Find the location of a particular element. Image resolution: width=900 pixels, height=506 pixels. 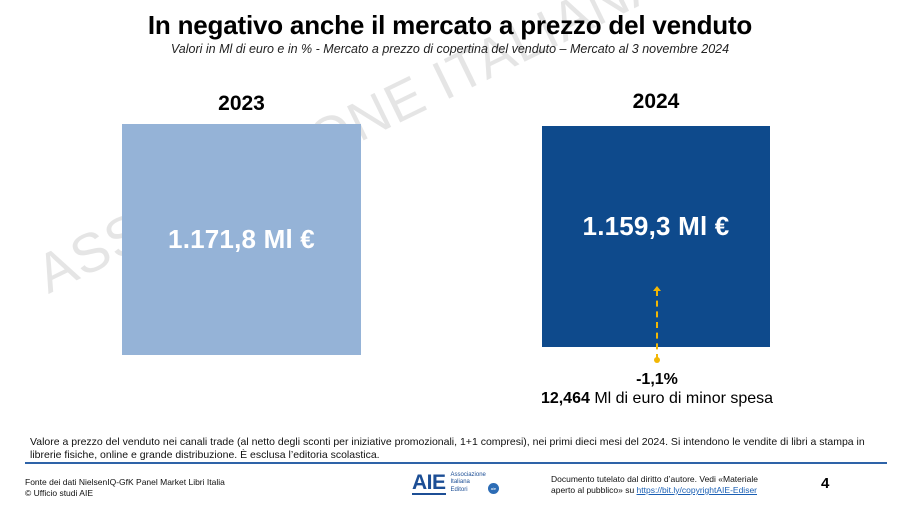

bar-2023: 1.171,8 Ml € is located at coordinates (241, 239).